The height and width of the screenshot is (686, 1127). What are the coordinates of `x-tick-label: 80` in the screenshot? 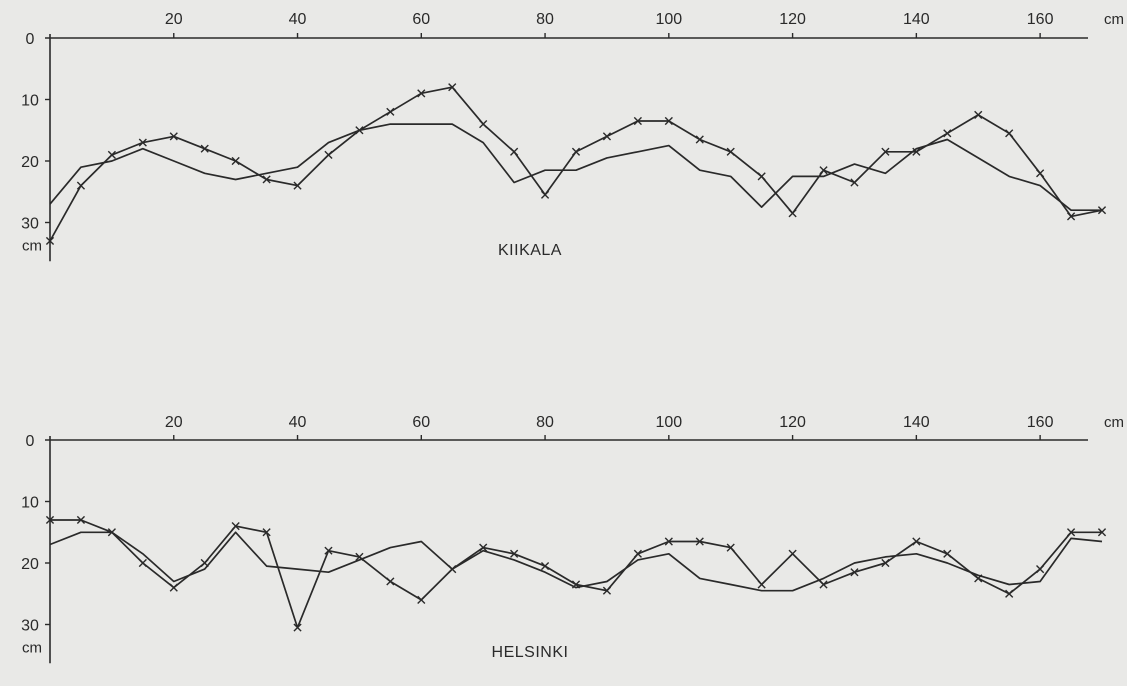 It's located at (545, 422).